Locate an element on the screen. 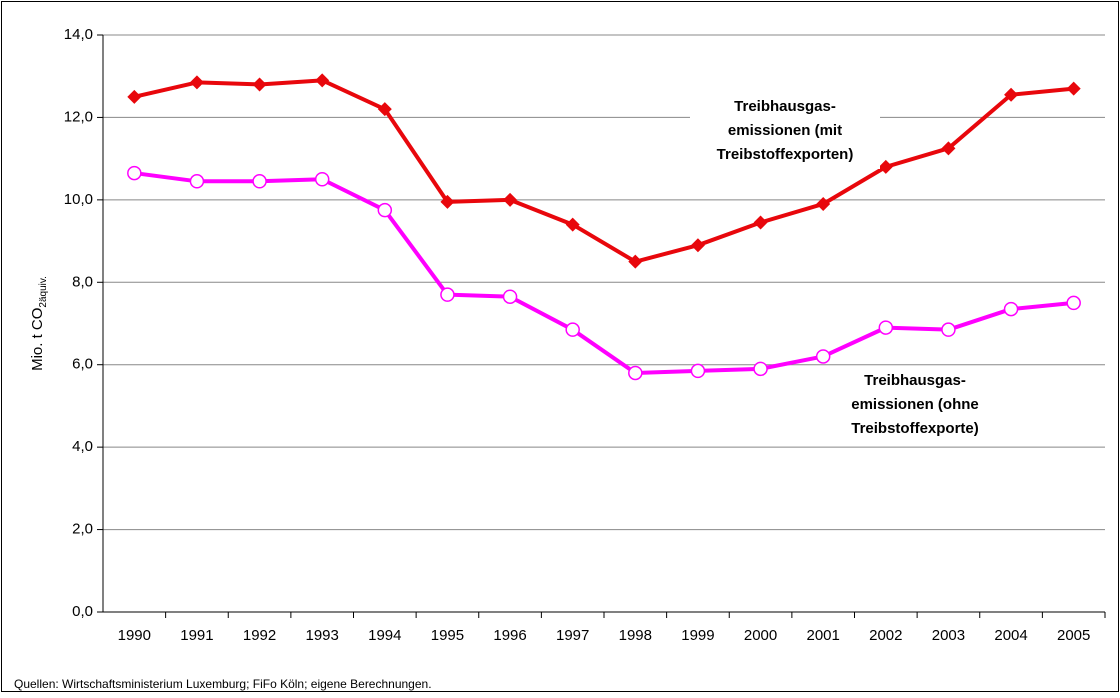  series-label: emissionen (mit is located at coordinates (785, 130).